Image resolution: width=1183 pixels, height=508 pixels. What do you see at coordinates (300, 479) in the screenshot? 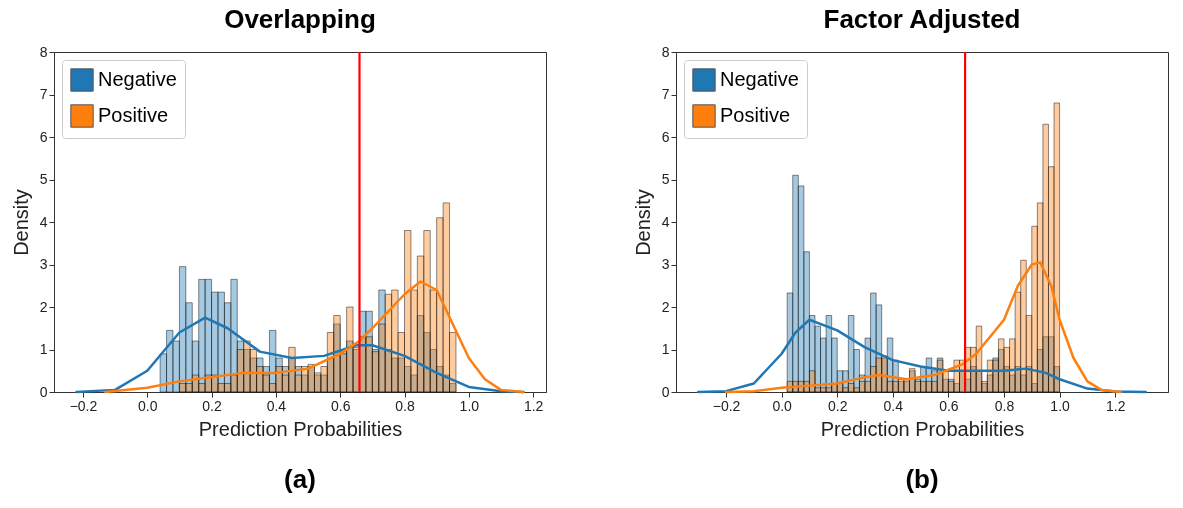
I see `text: (a)` at bounding box center [300, 479].